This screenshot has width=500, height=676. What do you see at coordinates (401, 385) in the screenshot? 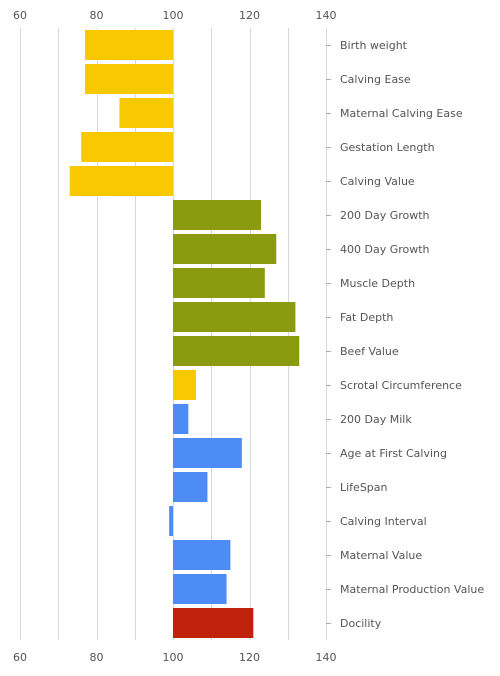
I see `category-label: Scrotal Circumference` at bounding box center [401, 385].